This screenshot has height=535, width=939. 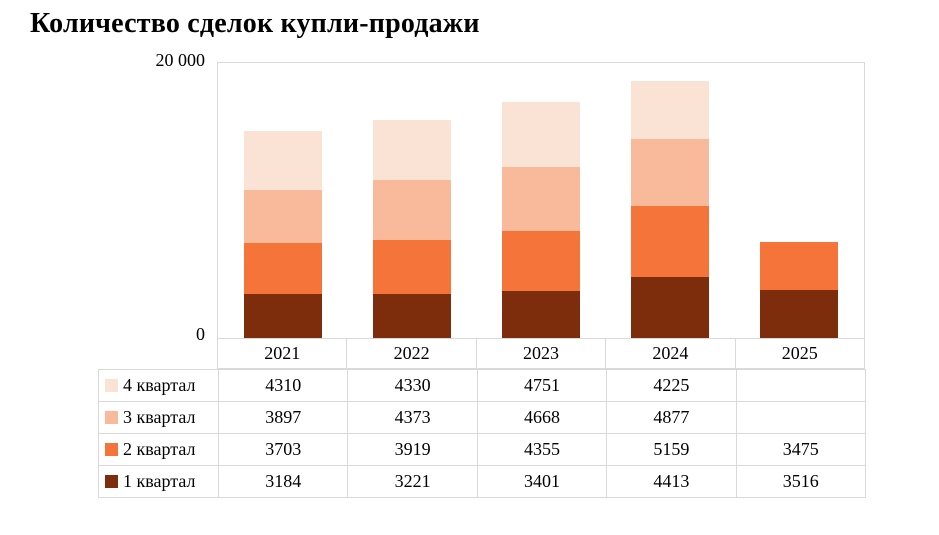 What do you see at coordinates (180, 60) in the screenshot?
I see `y-axis-max-label: 20 000` at bounding box center [180, 60].